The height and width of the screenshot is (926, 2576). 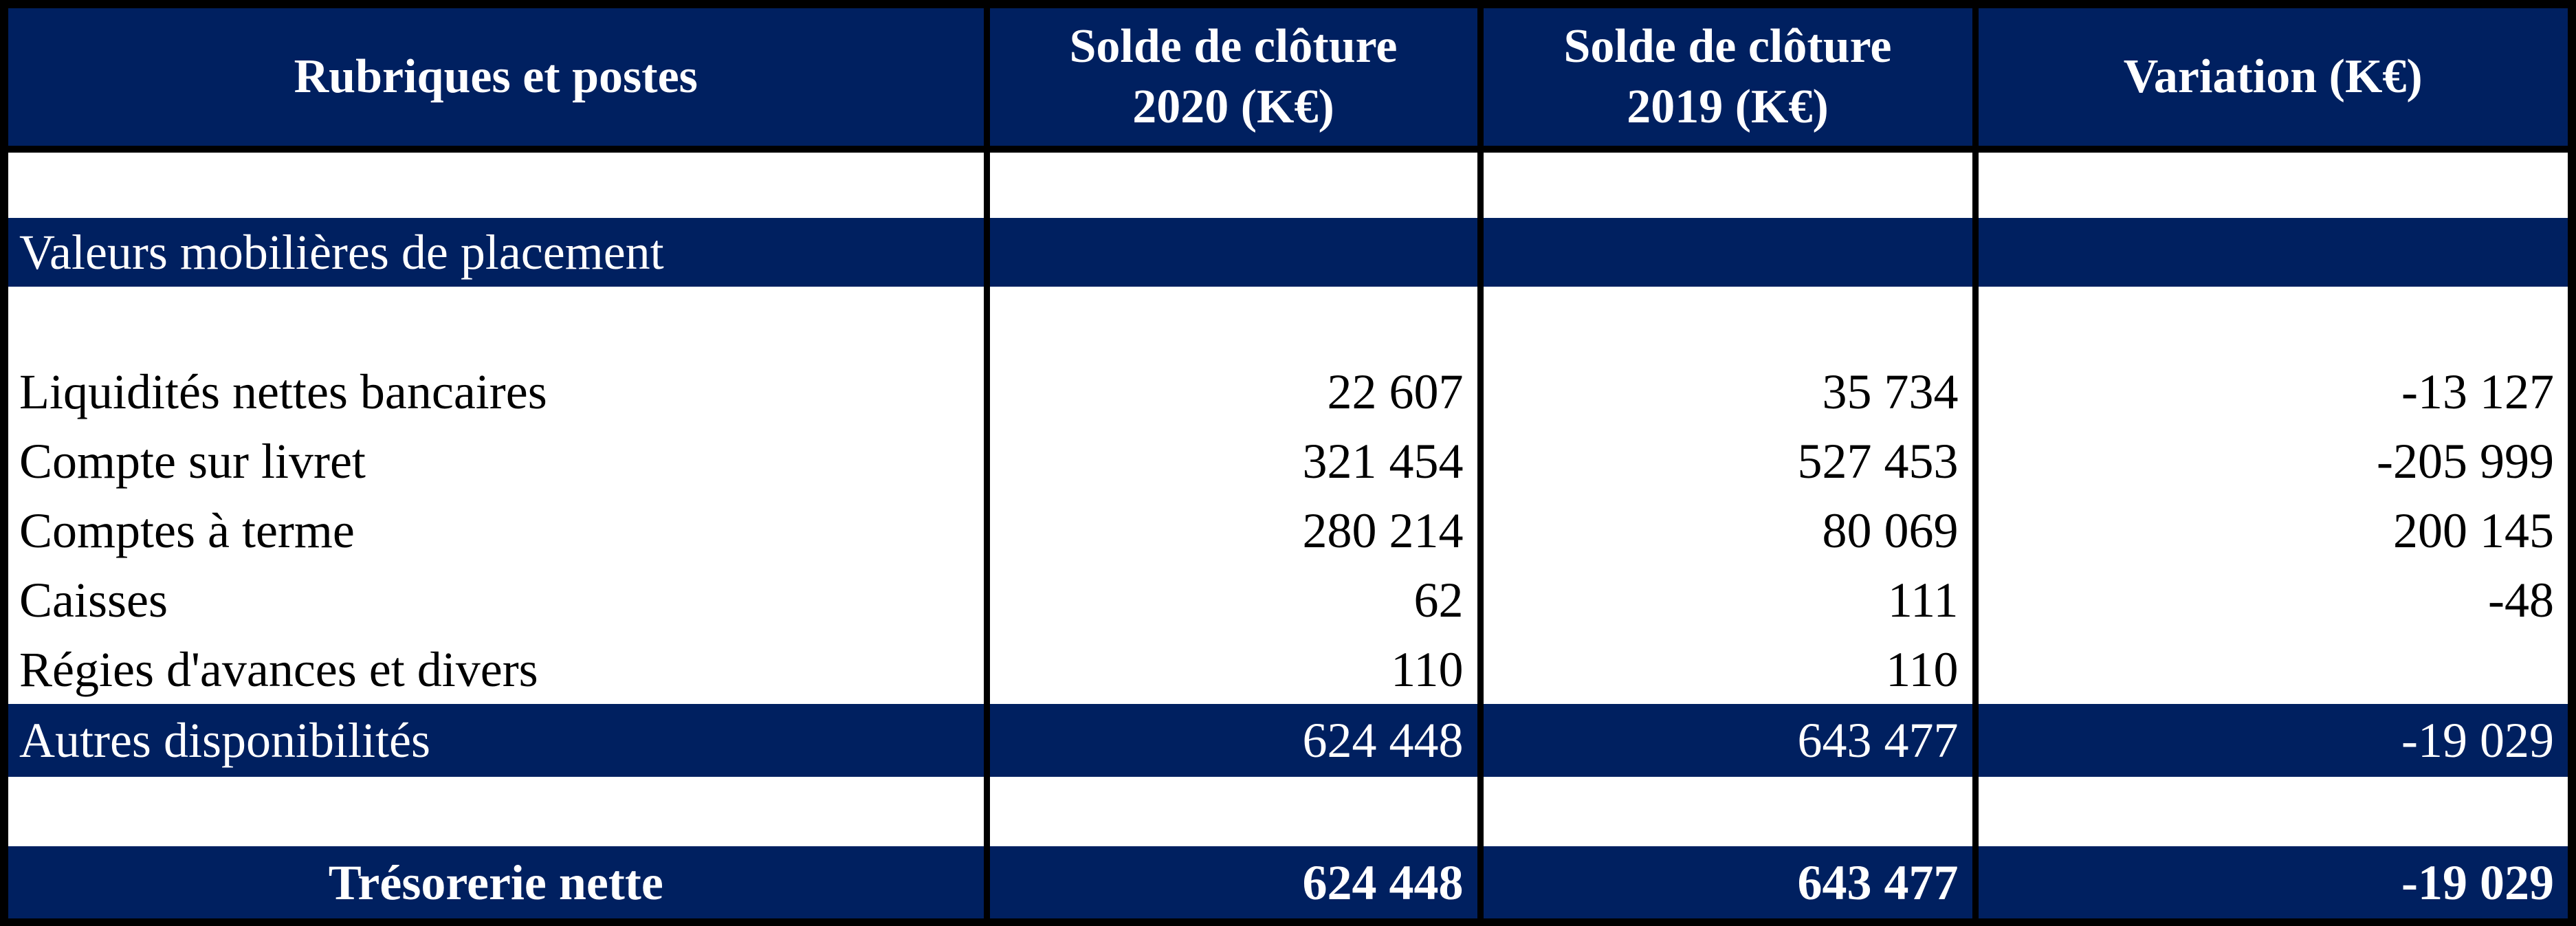 What do you see at coordinates (1235, 600) in the screenshot?
I see `value-2020-cell: 62` at bounding box center [1235, 600].